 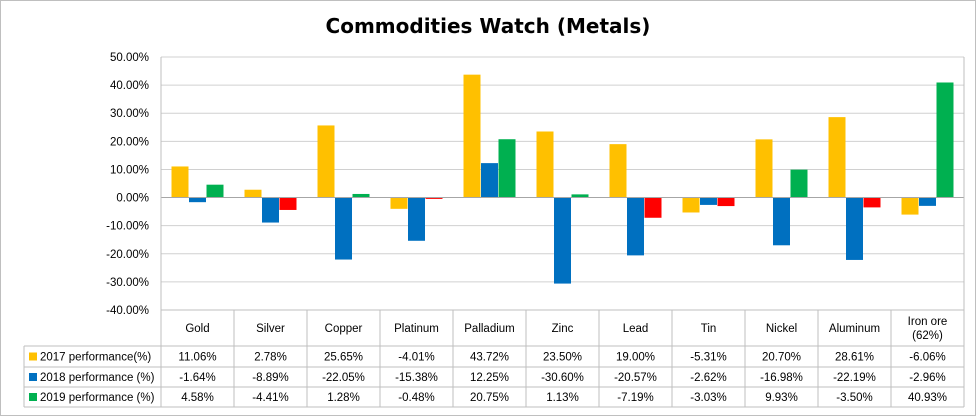 I want to click on data-label: 40.93%, so click(x=927, y=398).